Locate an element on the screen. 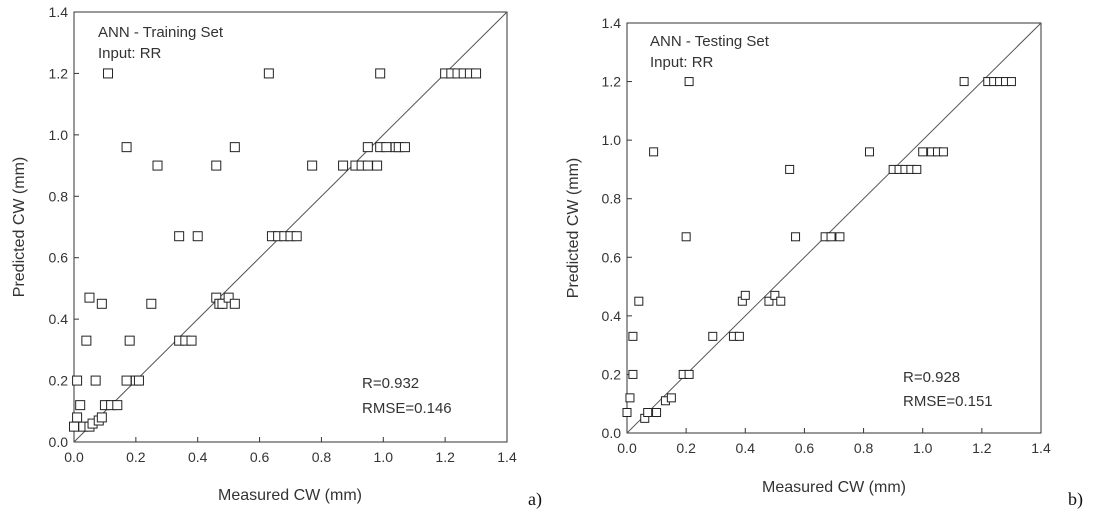  y-tick-label: 0.6 is located at coordinates (612, 257).